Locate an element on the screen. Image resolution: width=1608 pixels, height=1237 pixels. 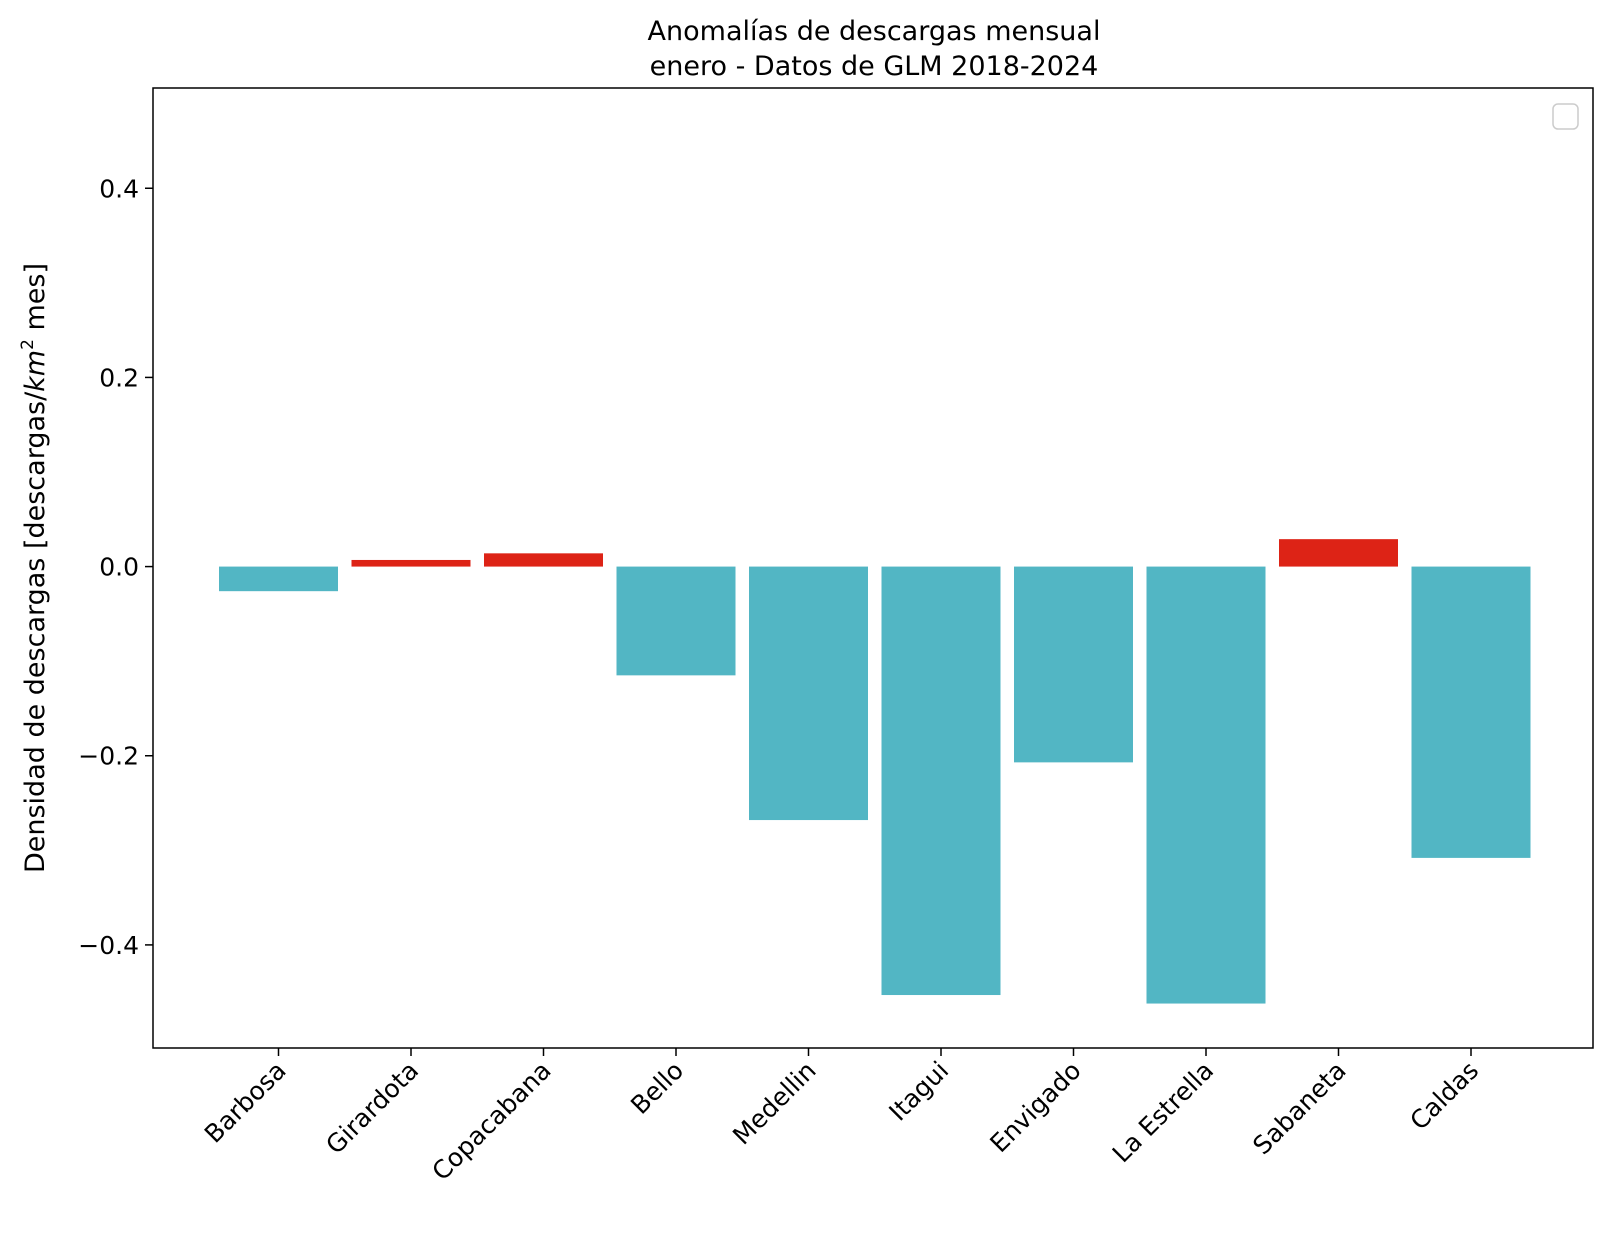
x-tick-label: Envigado is located at coordinates (1035, 1107).